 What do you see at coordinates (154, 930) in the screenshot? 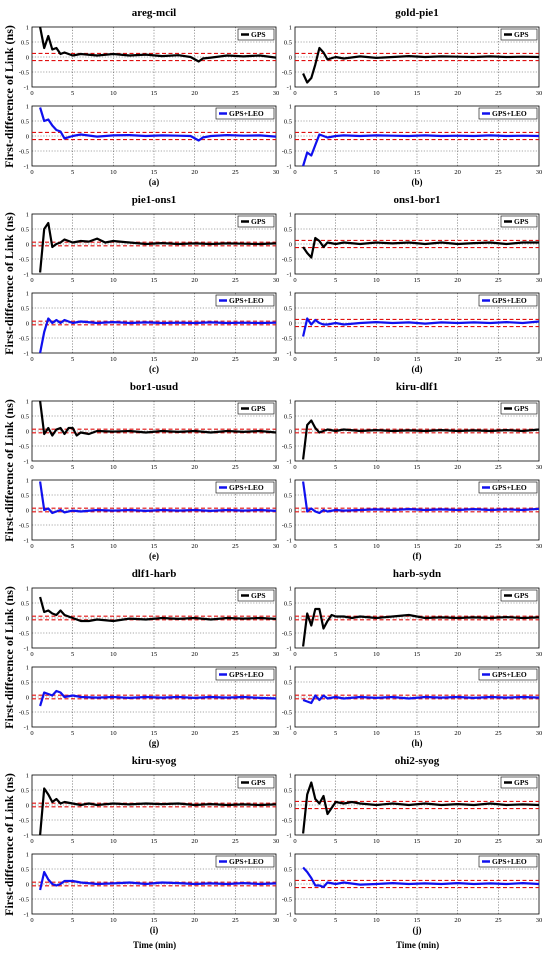
I see `panel-label: (i)` at bounding box center [154, 930].